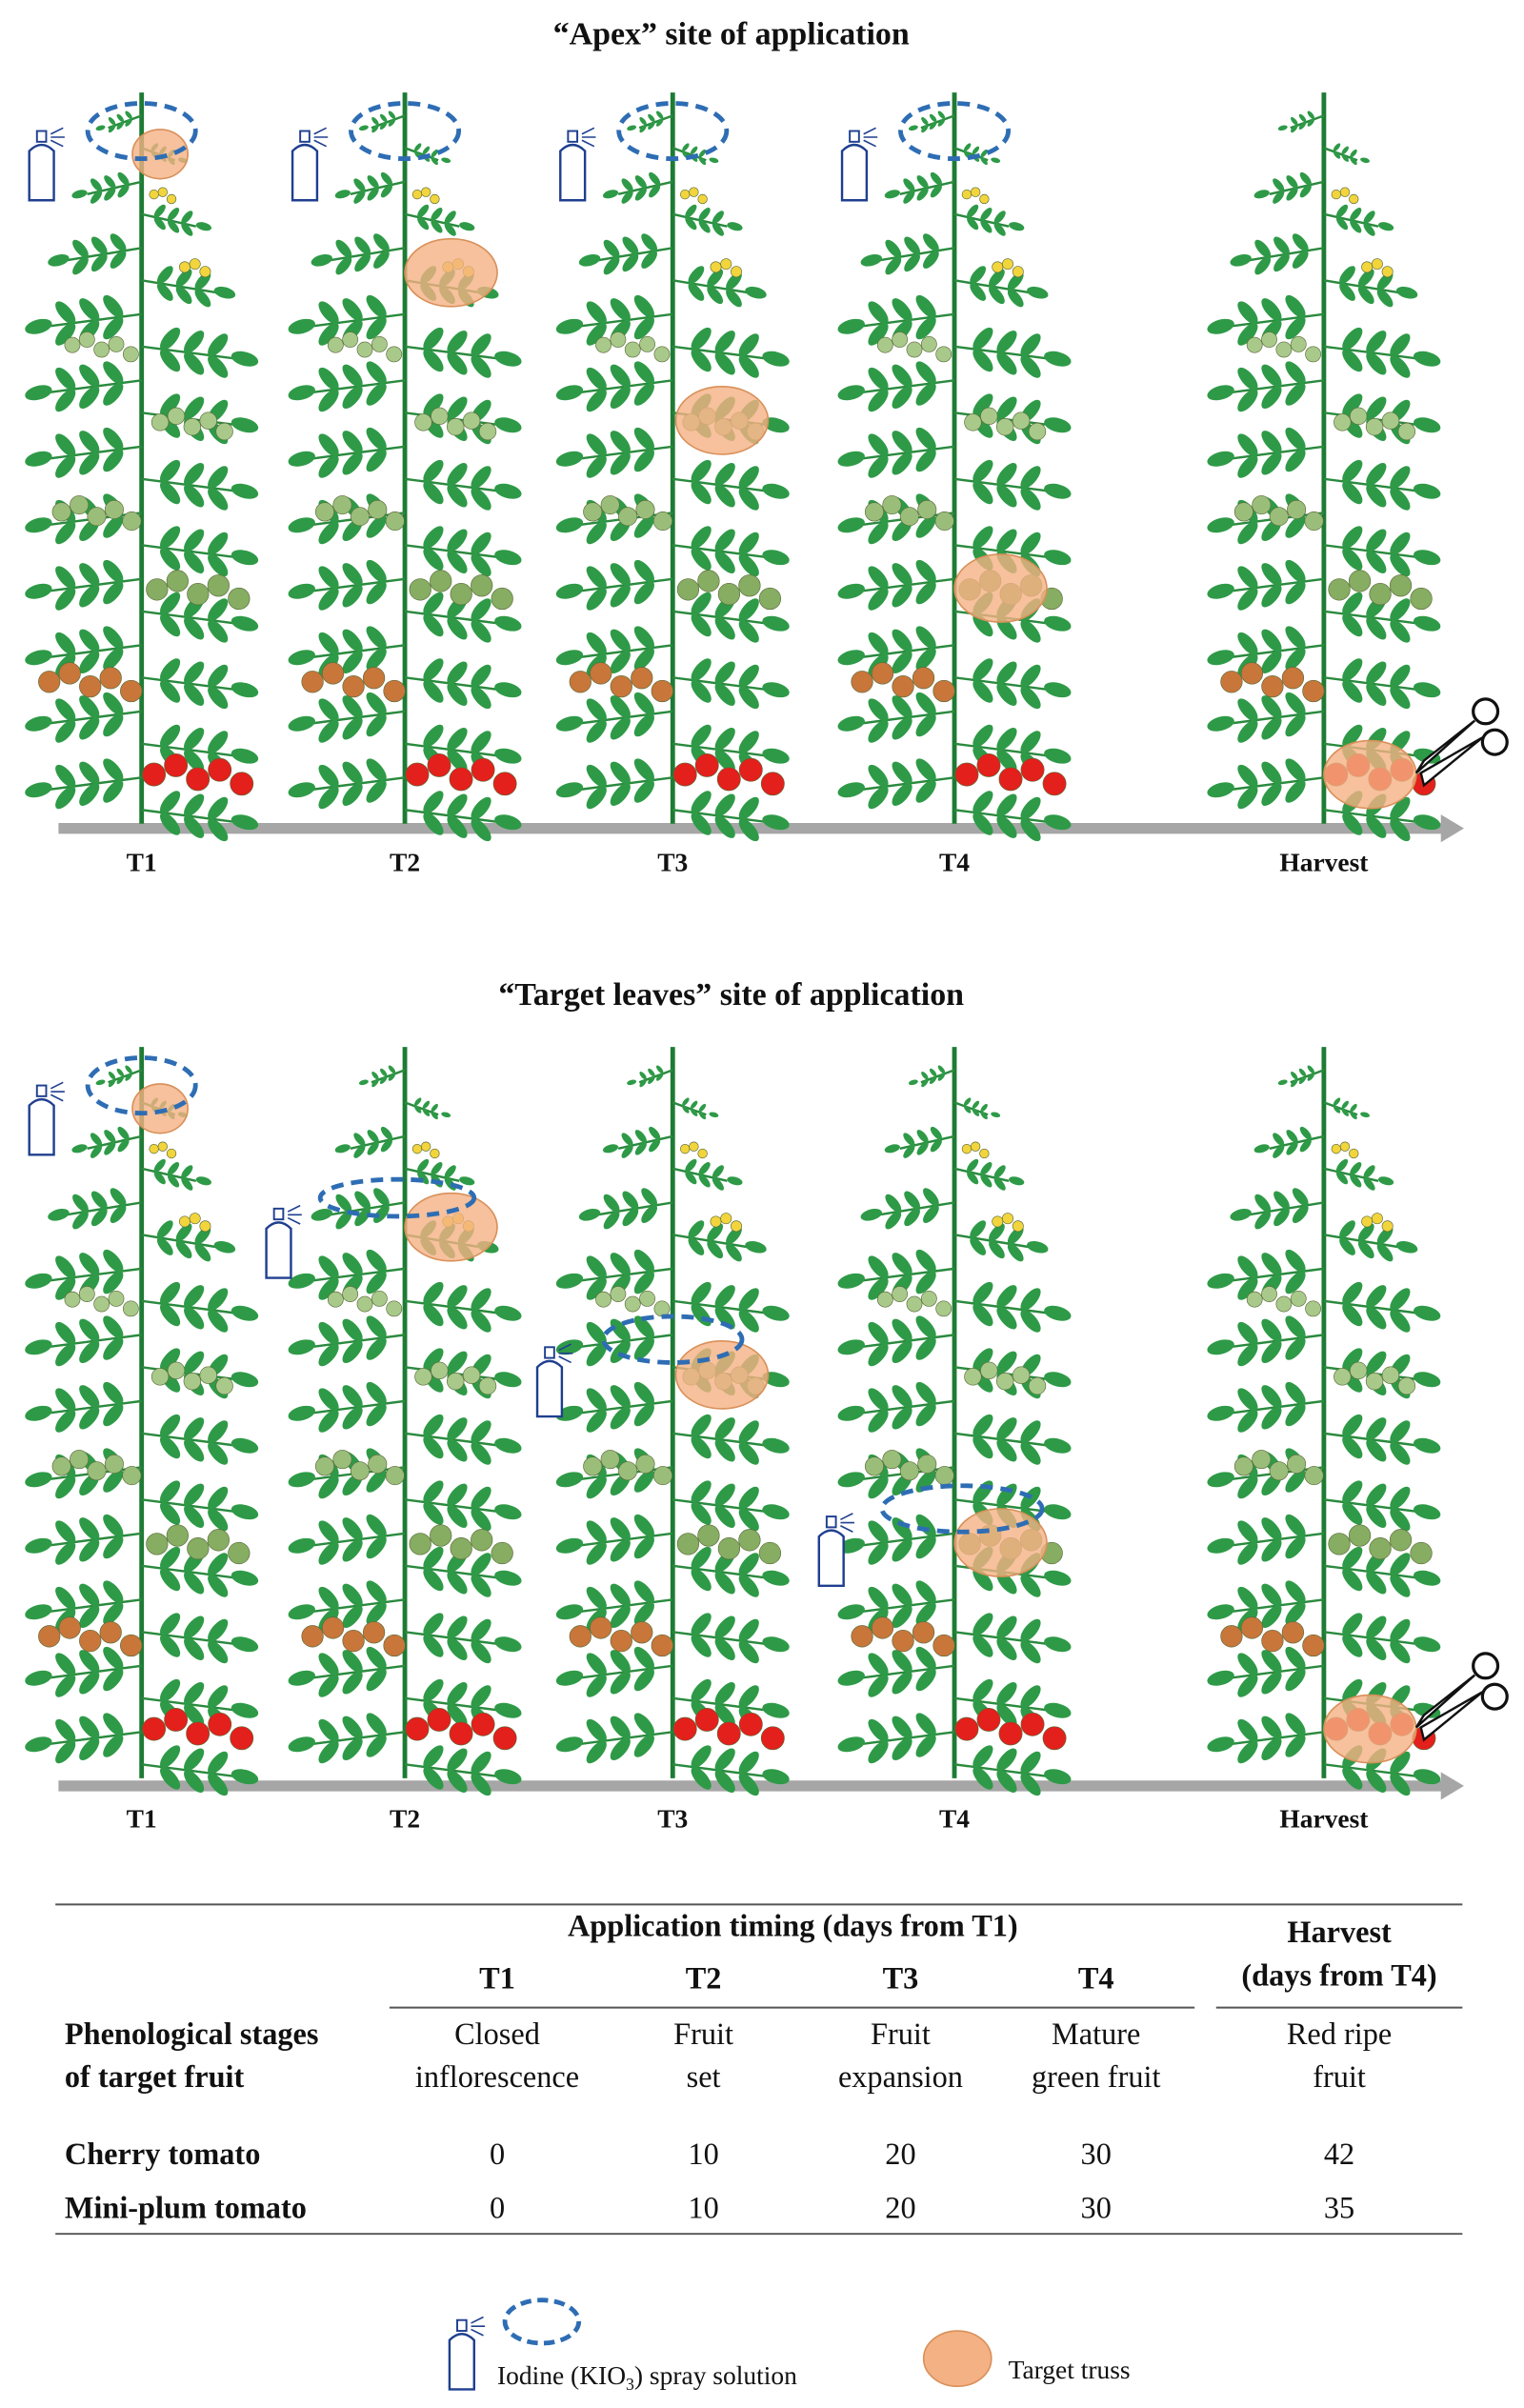  Describe the element at coordinates (1096, 2034) in the screenshot. I see `stage-cell: Mature` at that location.